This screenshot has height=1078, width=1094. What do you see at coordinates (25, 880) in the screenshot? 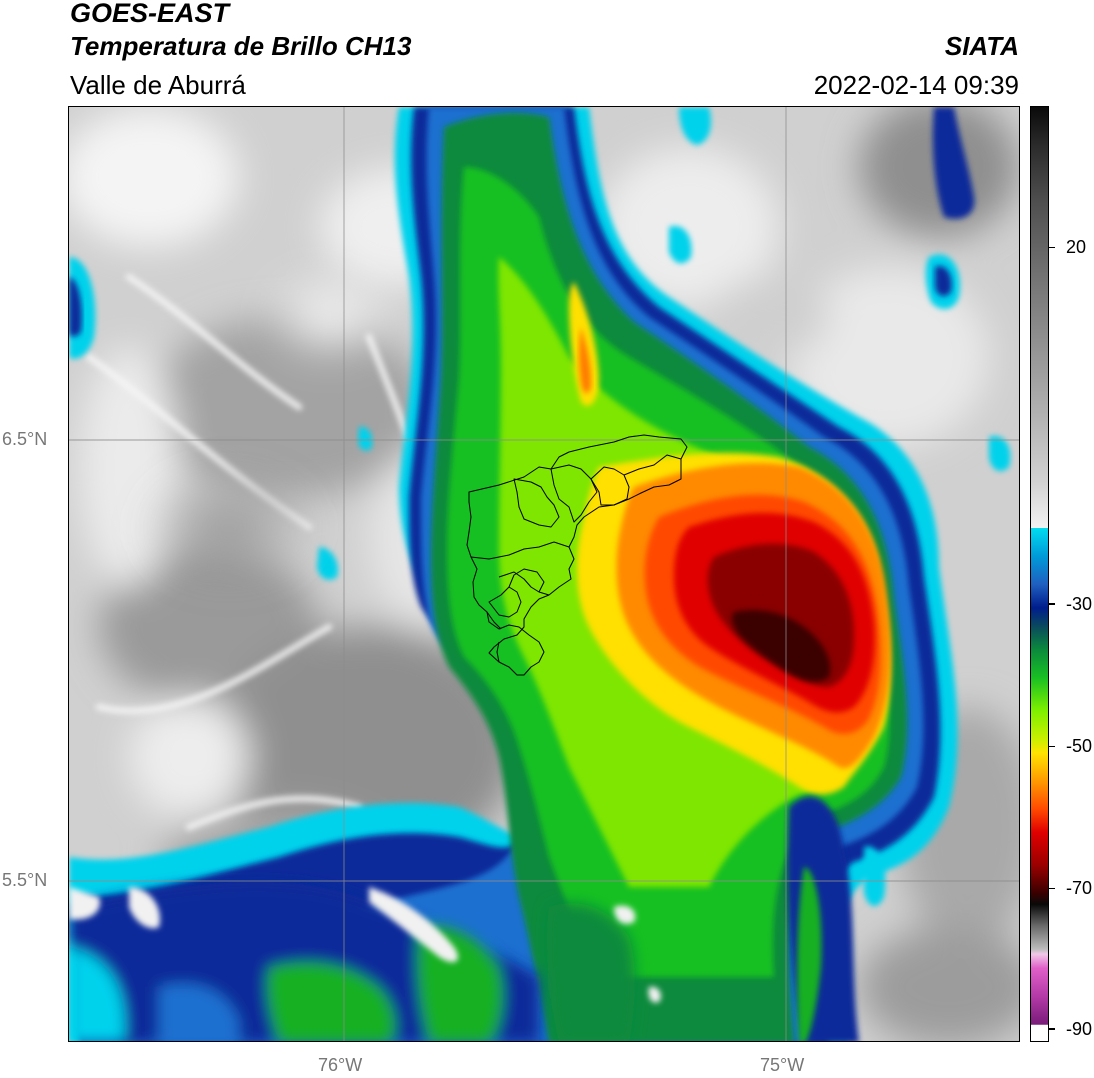
I see `lat-label-5-5n: 5.5°N` at bounding box center [25, 880].